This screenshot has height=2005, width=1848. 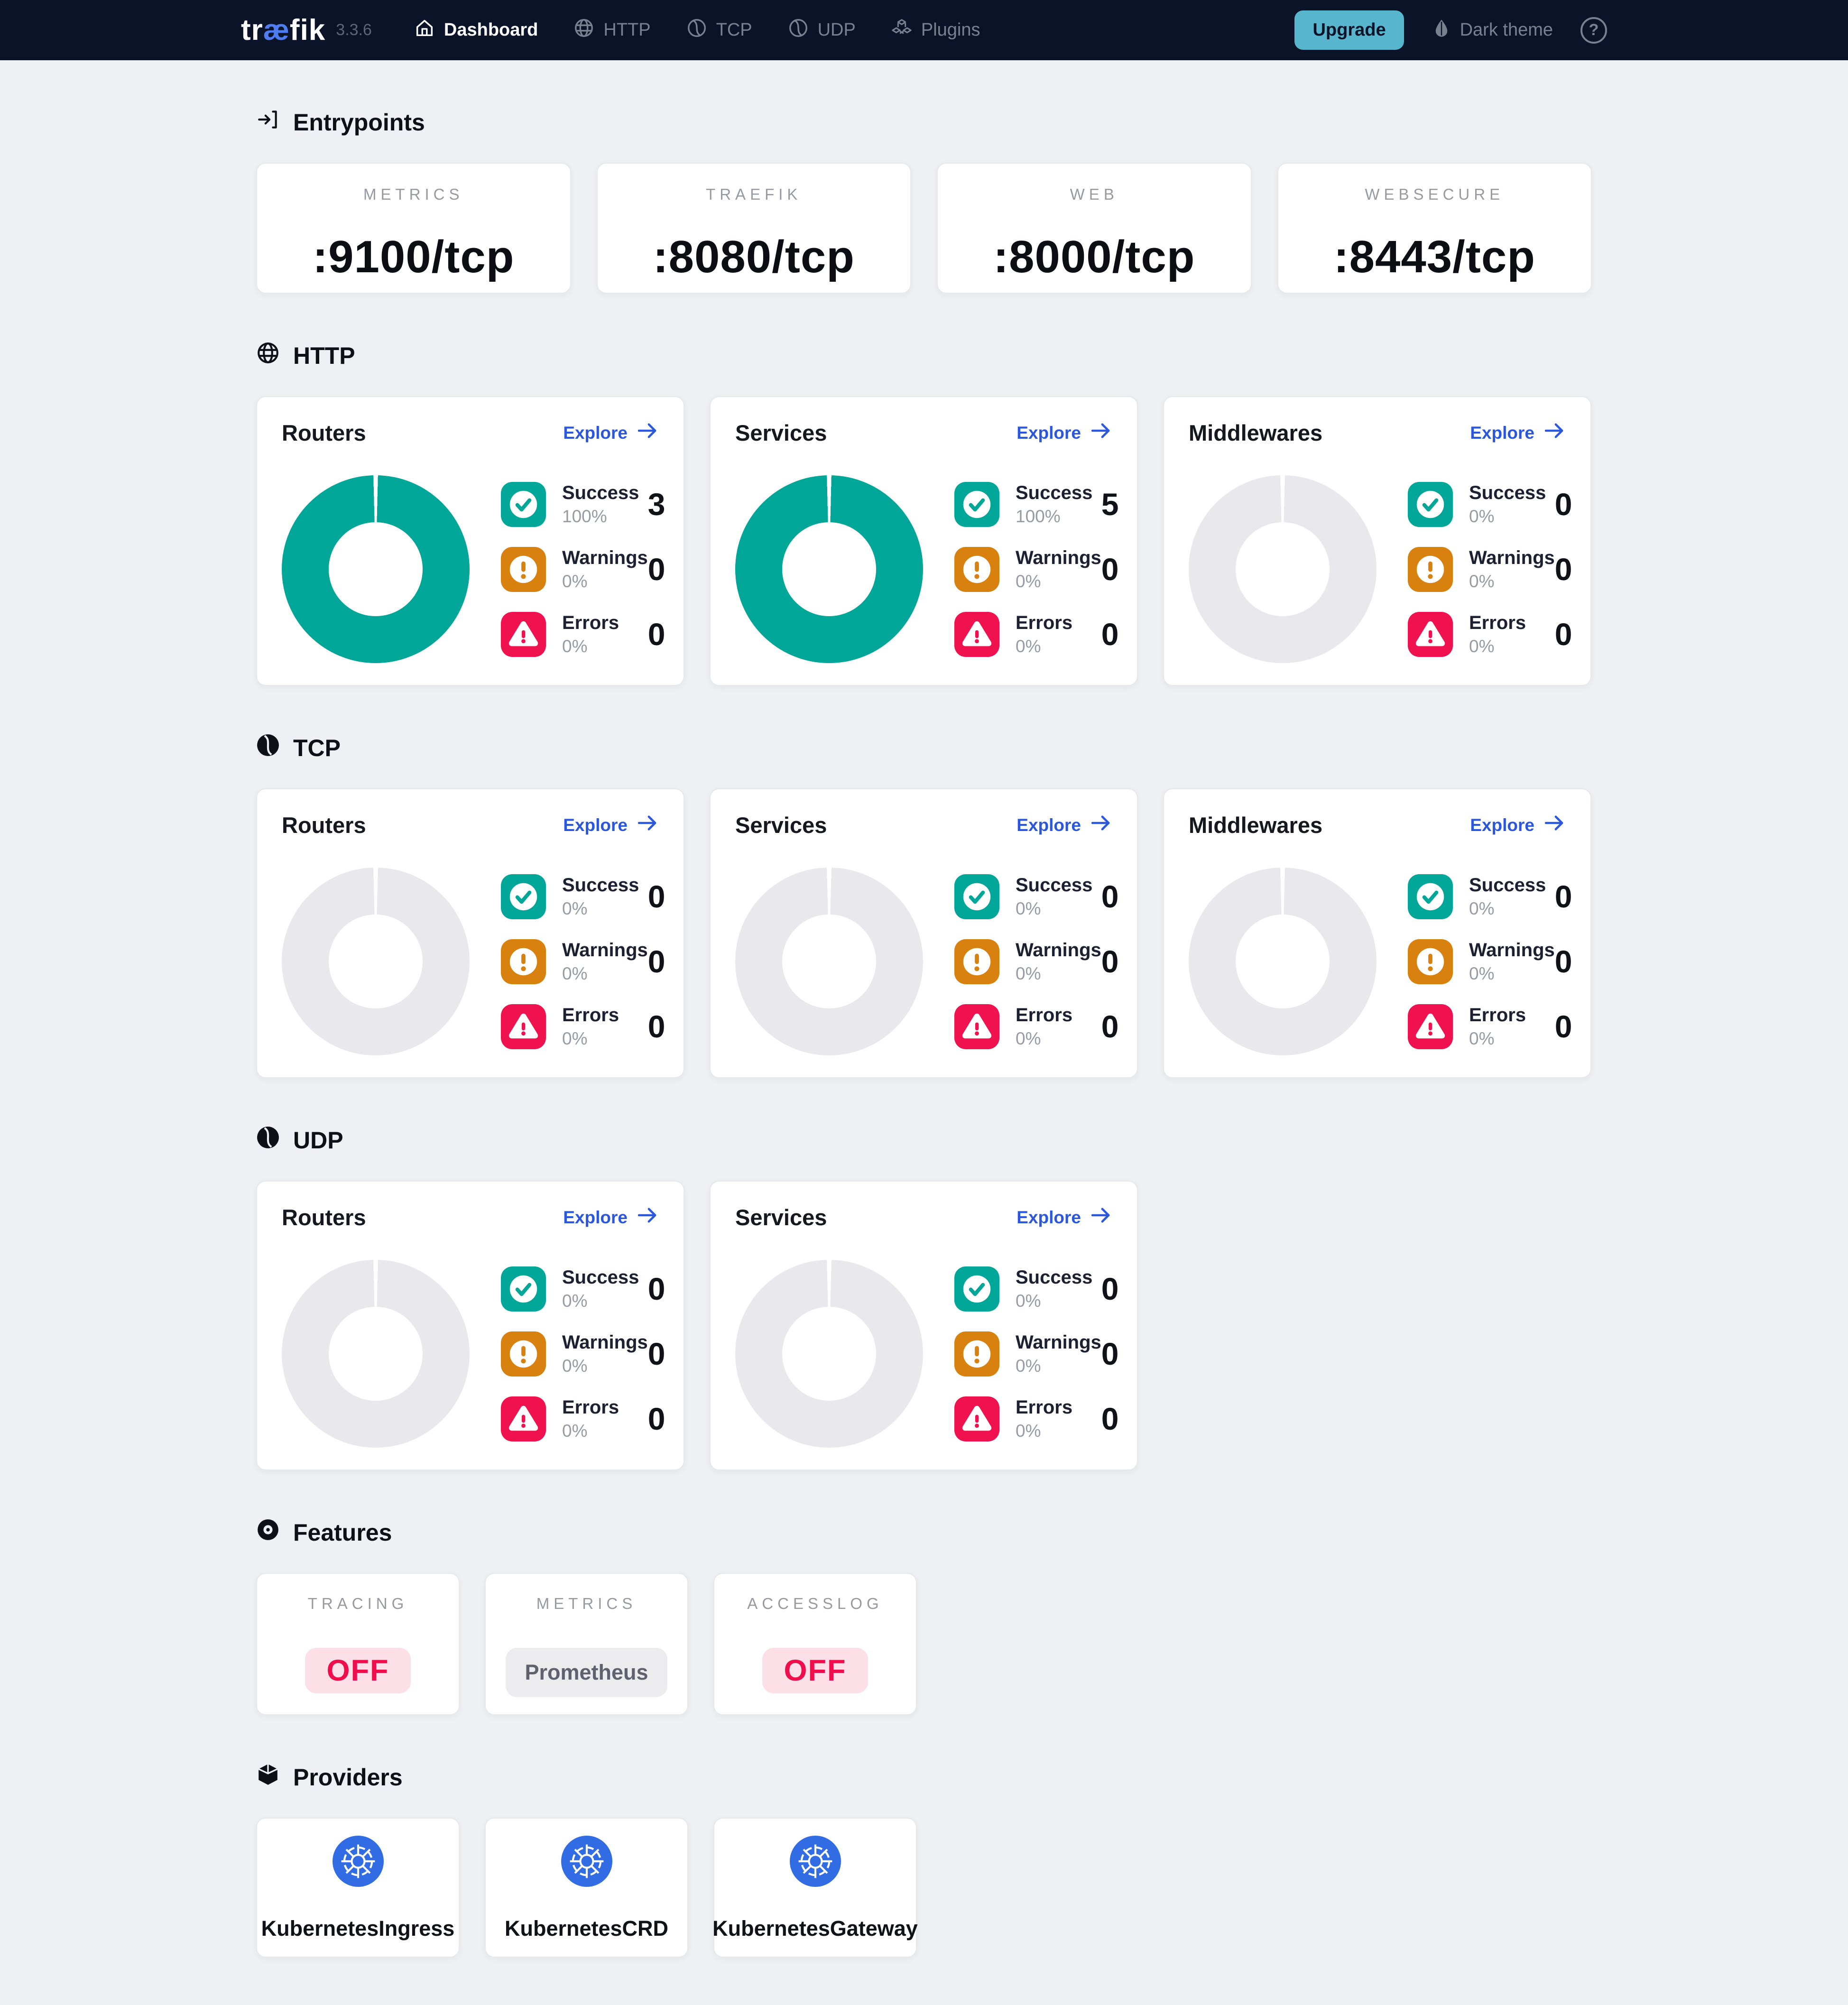 What do you see at coordinates (307, 30) in the screenshot?
I see `logo-text: fik` at bounding box center [307, 30].